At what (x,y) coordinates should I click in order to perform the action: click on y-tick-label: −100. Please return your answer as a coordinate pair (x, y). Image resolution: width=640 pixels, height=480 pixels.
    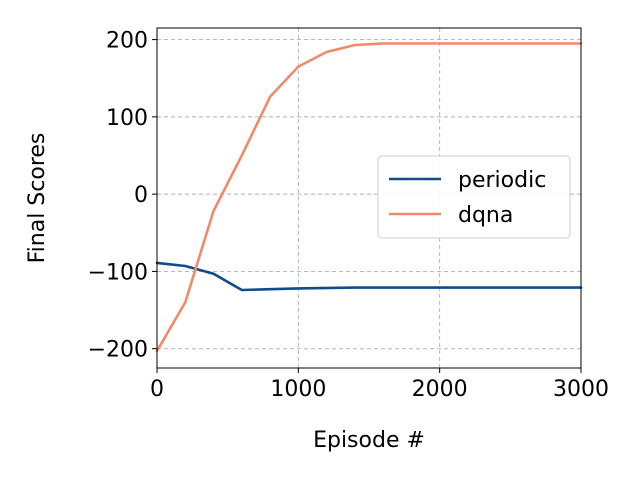
    Looking at the image, I should click on (118, 272).